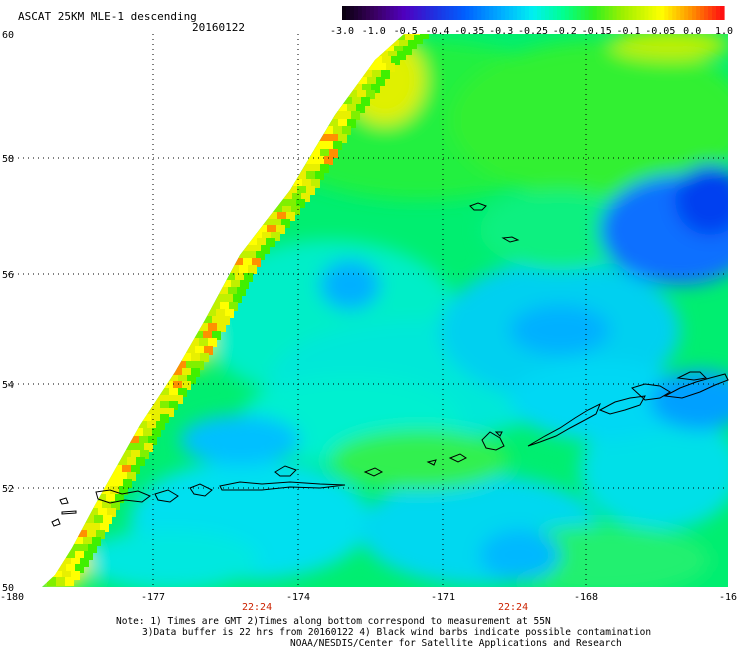 The image size is (740, 650). What do you see at coordinates (342, 31) in the screenshot?
I see `colorbar-tick-label: -3.0` at bounding box center [342, 31].